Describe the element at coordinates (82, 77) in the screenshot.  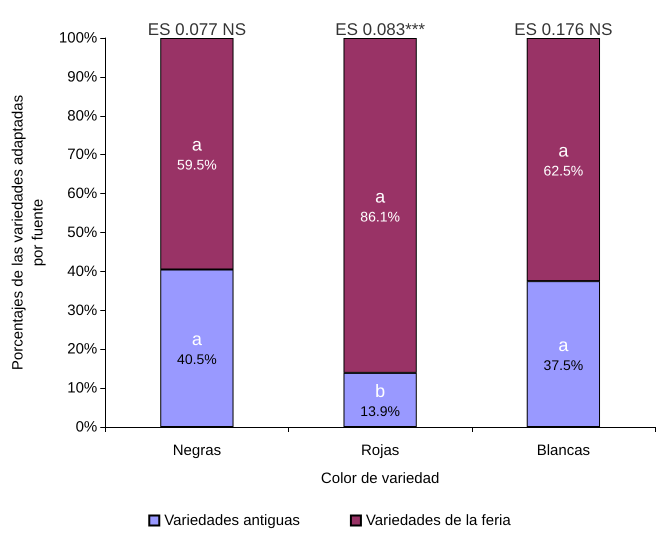
I see `y-tick-label: 90%` at that location.